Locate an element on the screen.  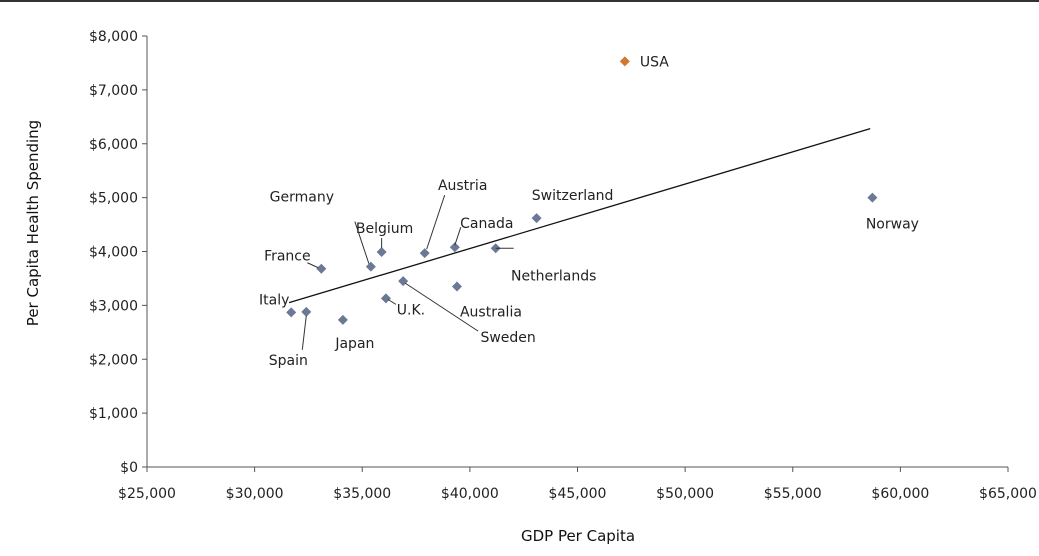
y-tick-label: $3,000 is located at coordinates (113, 306).